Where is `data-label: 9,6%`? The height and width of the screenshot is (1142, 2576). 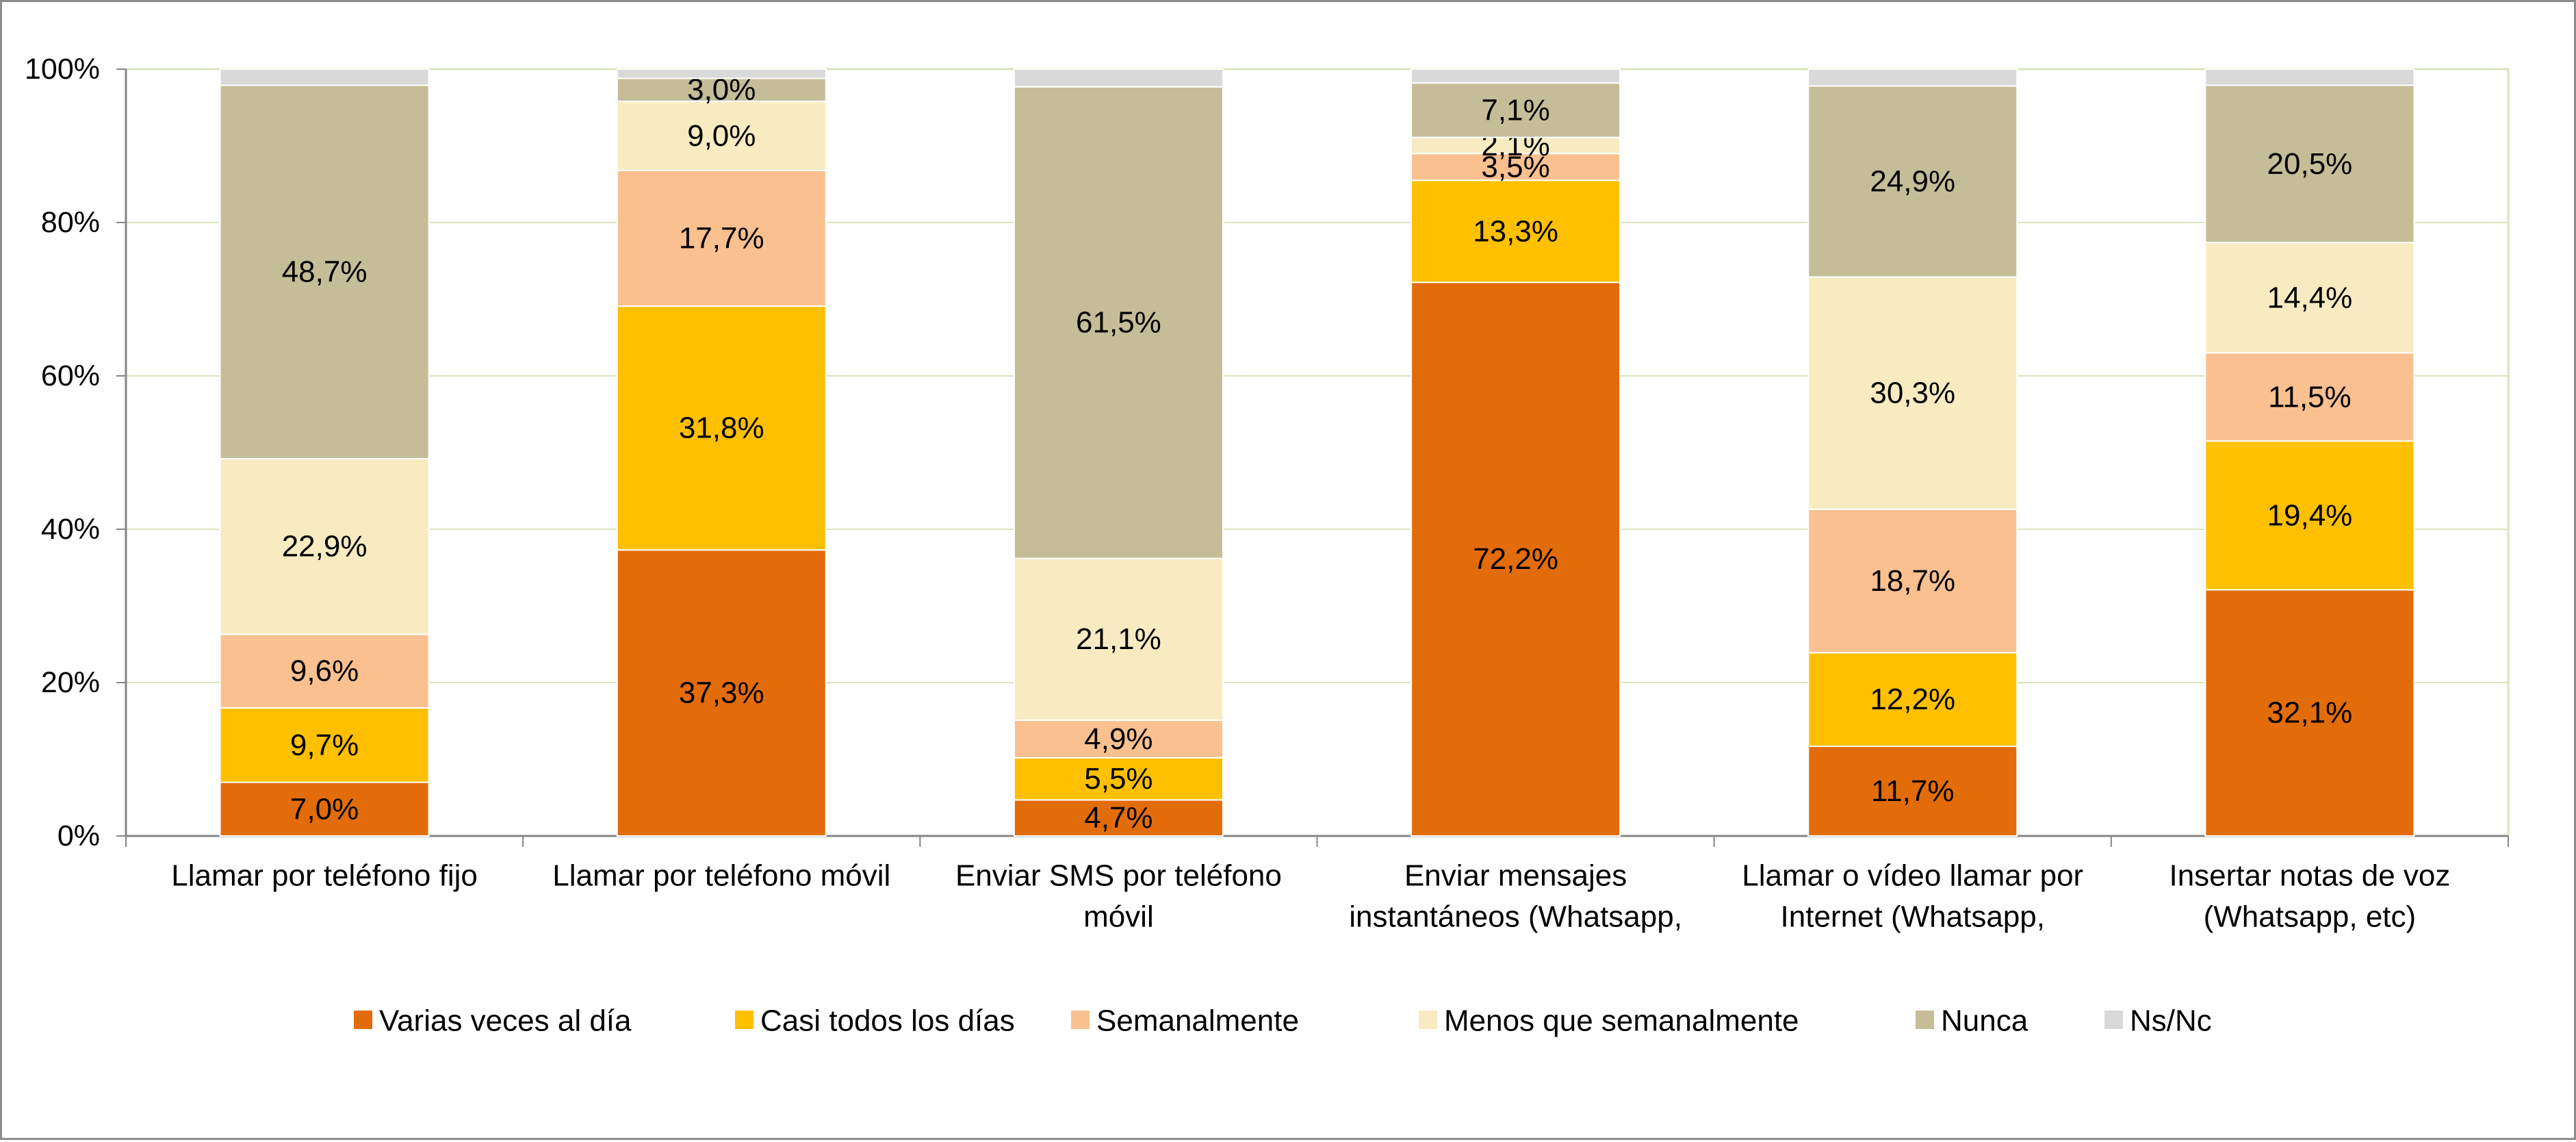
data-label: 9,6% is located at coordinates (324, 671).